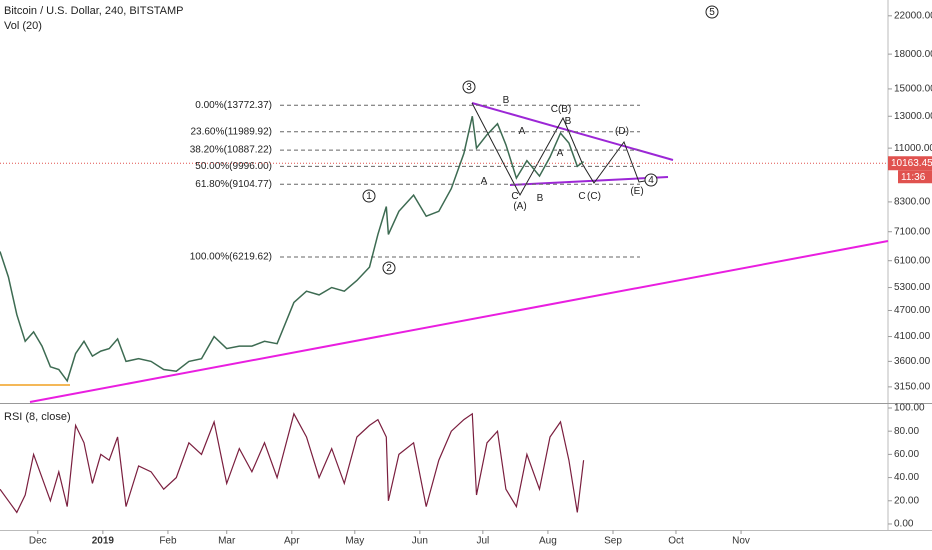 This screenshot has width=932, height=550. I want to click on x-tick-label: Aug, so click(548, 541).